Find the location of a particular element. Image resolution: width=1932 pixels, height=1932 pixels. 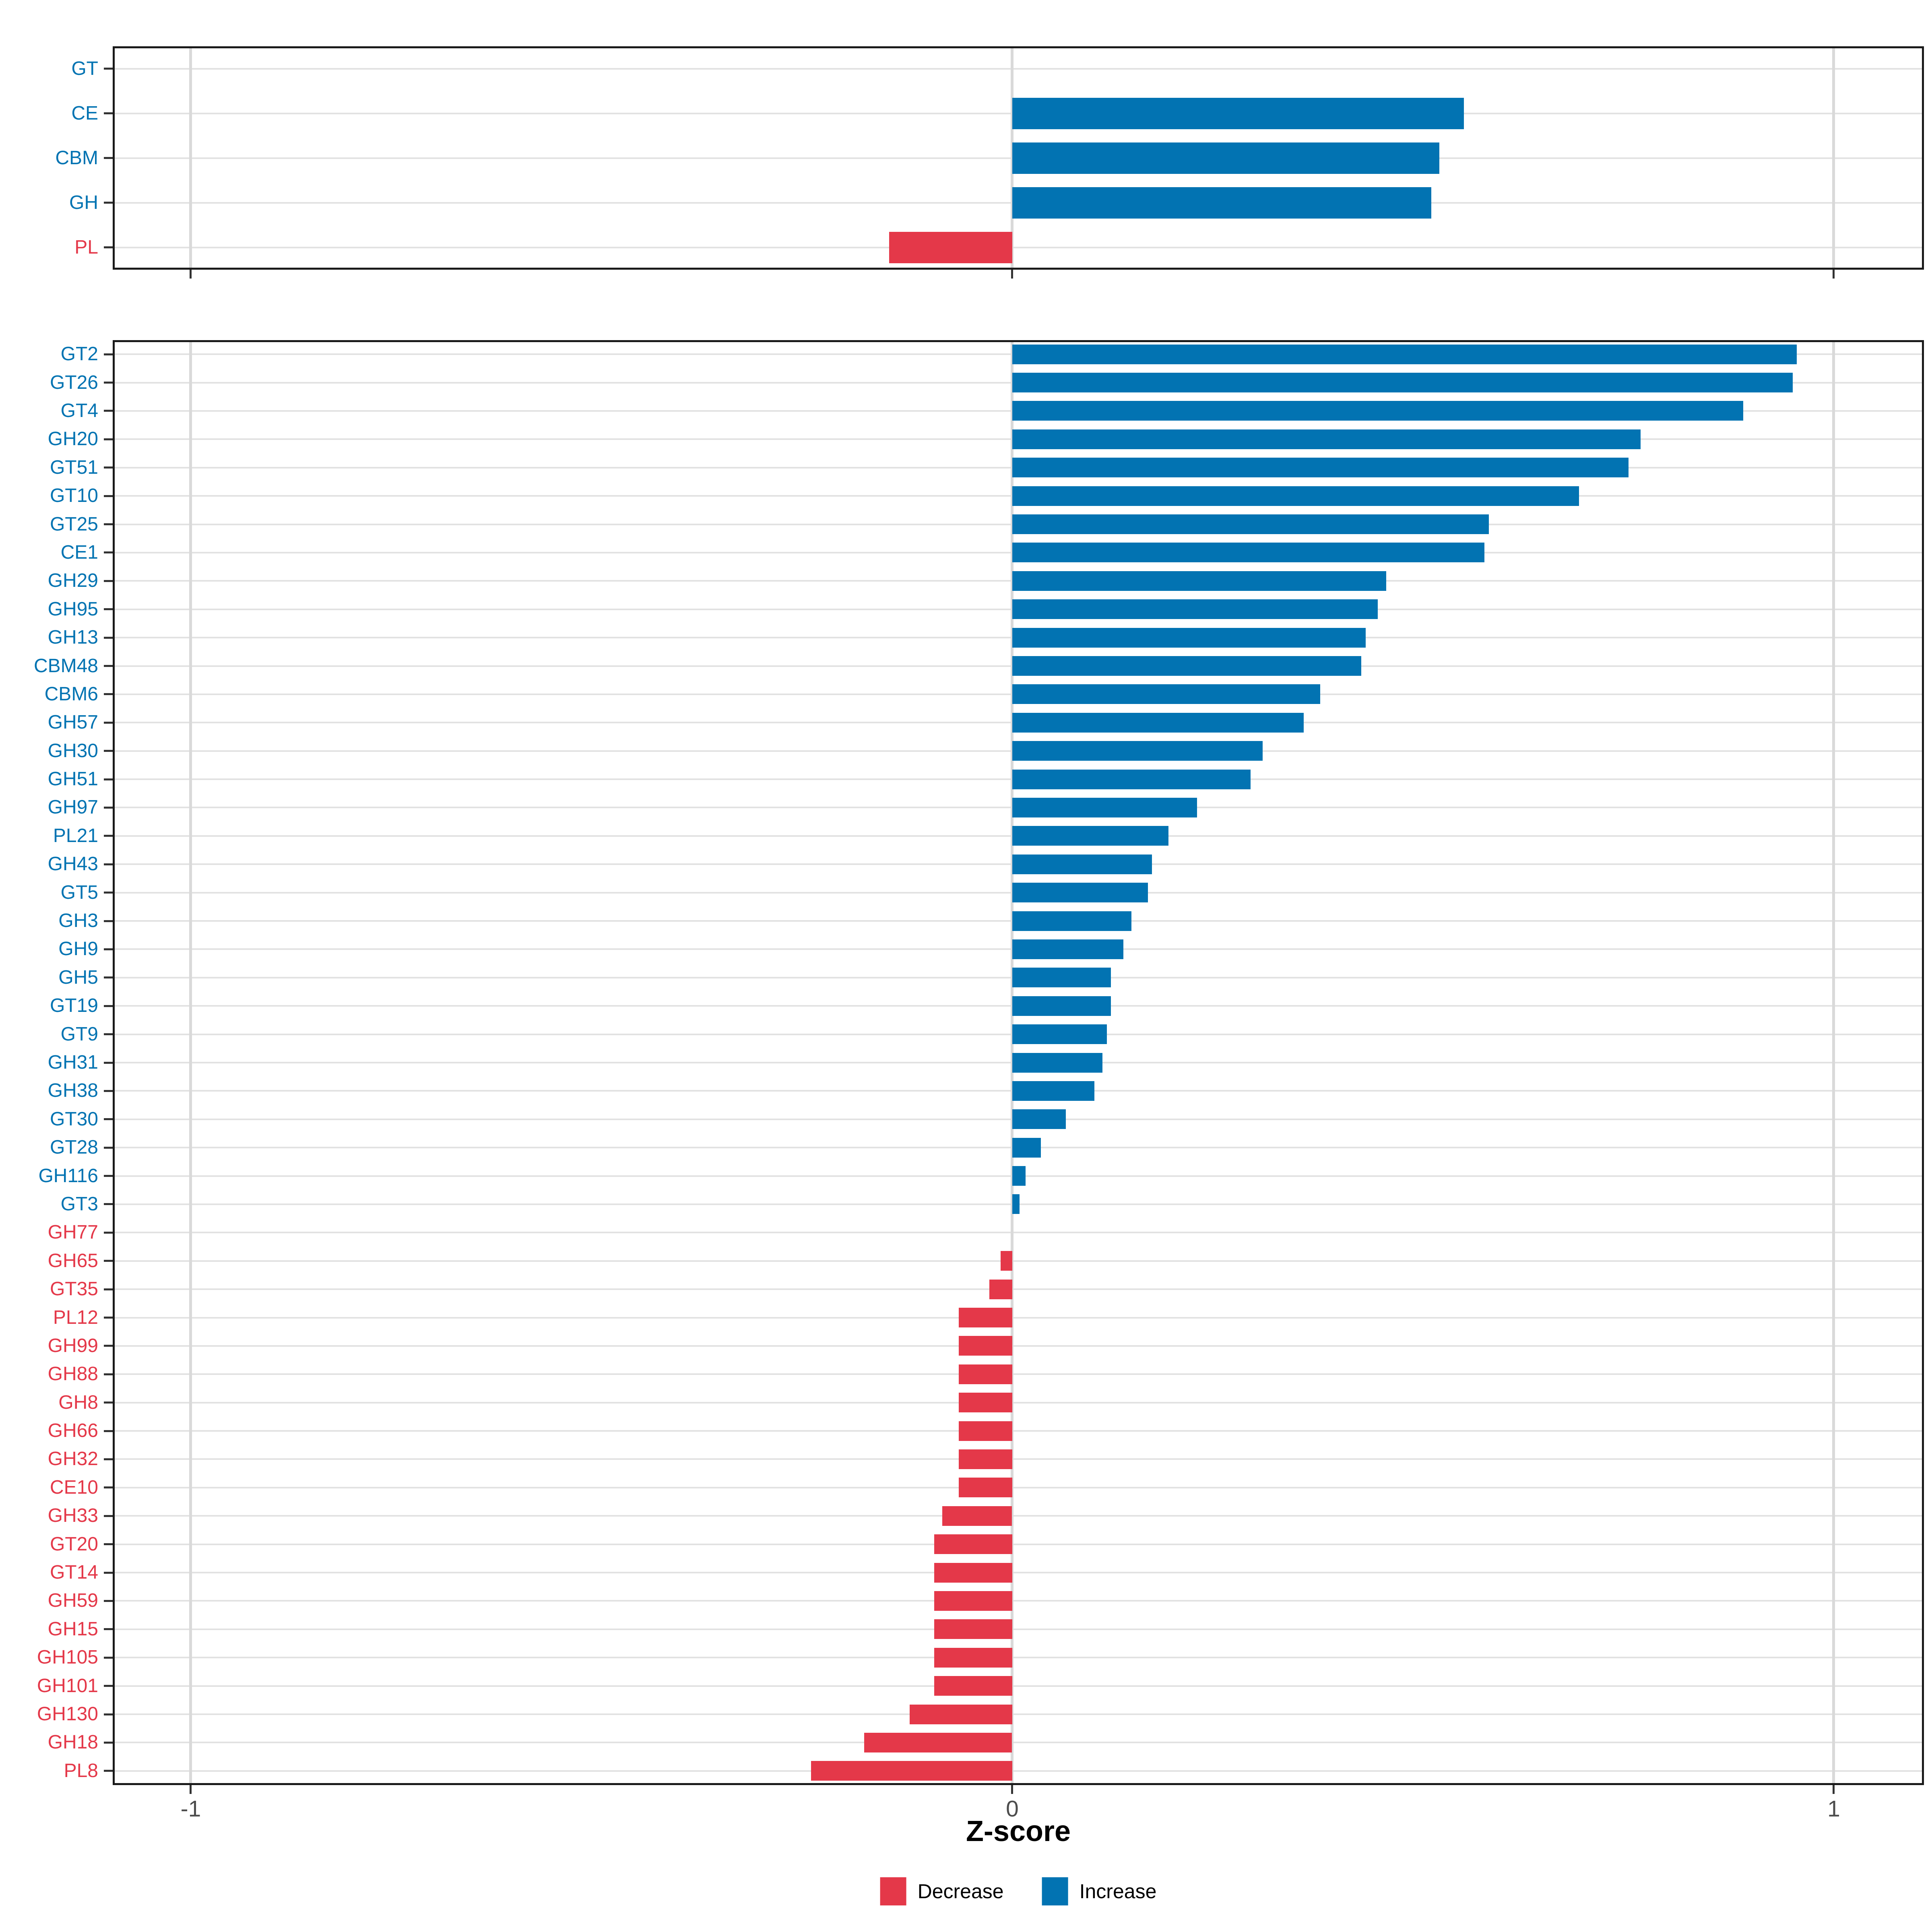

y-axis-label-GH77: GH77 is located at coordinates (72, 1232).